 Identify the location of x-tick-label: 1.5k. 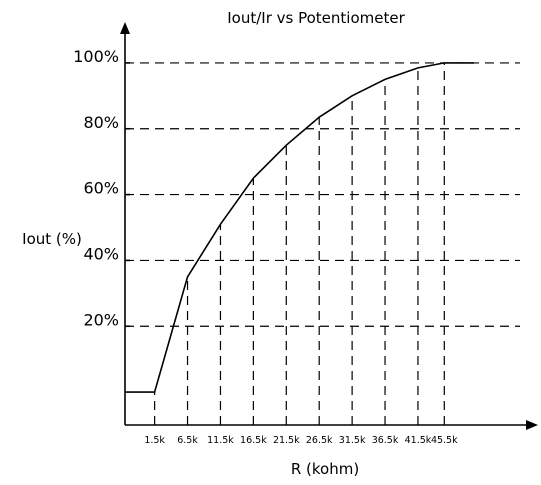
(154, 440).